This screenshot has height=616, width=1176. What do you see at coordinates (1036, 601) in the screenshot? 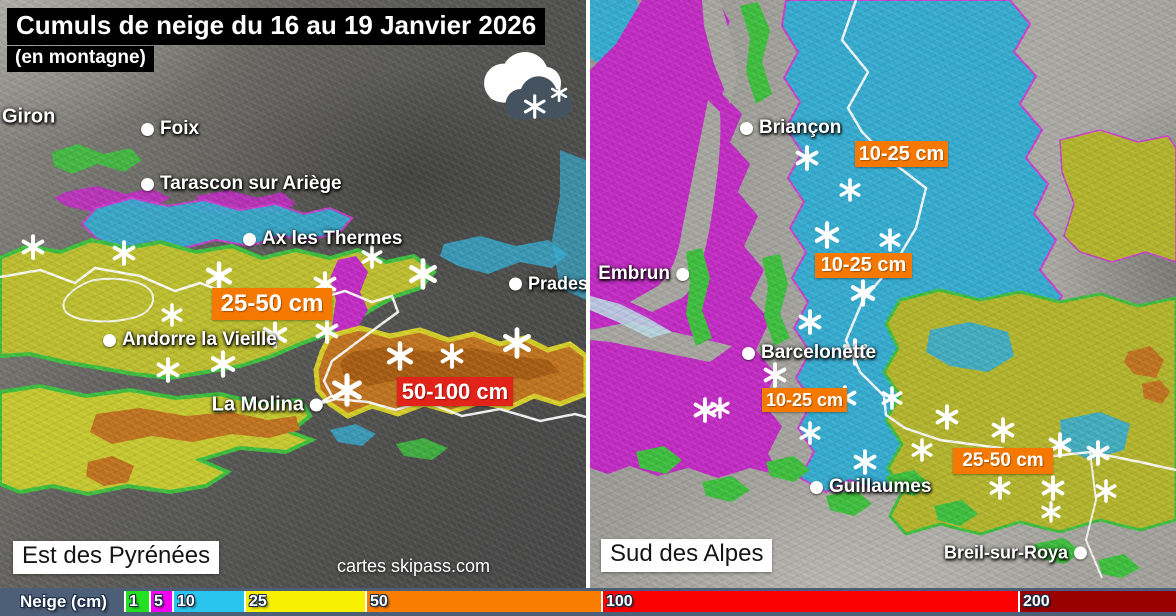
I see `legend-segment-value: 200` at bounding box center [1036, 601].